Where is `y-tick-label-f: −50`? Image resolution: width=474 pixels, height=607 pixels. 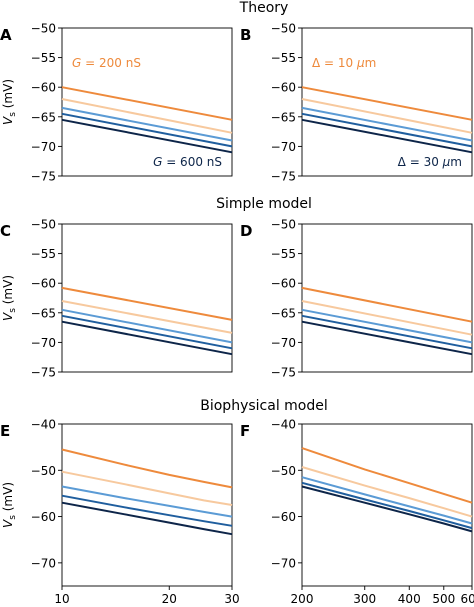 y-tick-label-f: −50 is located at coordinates (283, 471).